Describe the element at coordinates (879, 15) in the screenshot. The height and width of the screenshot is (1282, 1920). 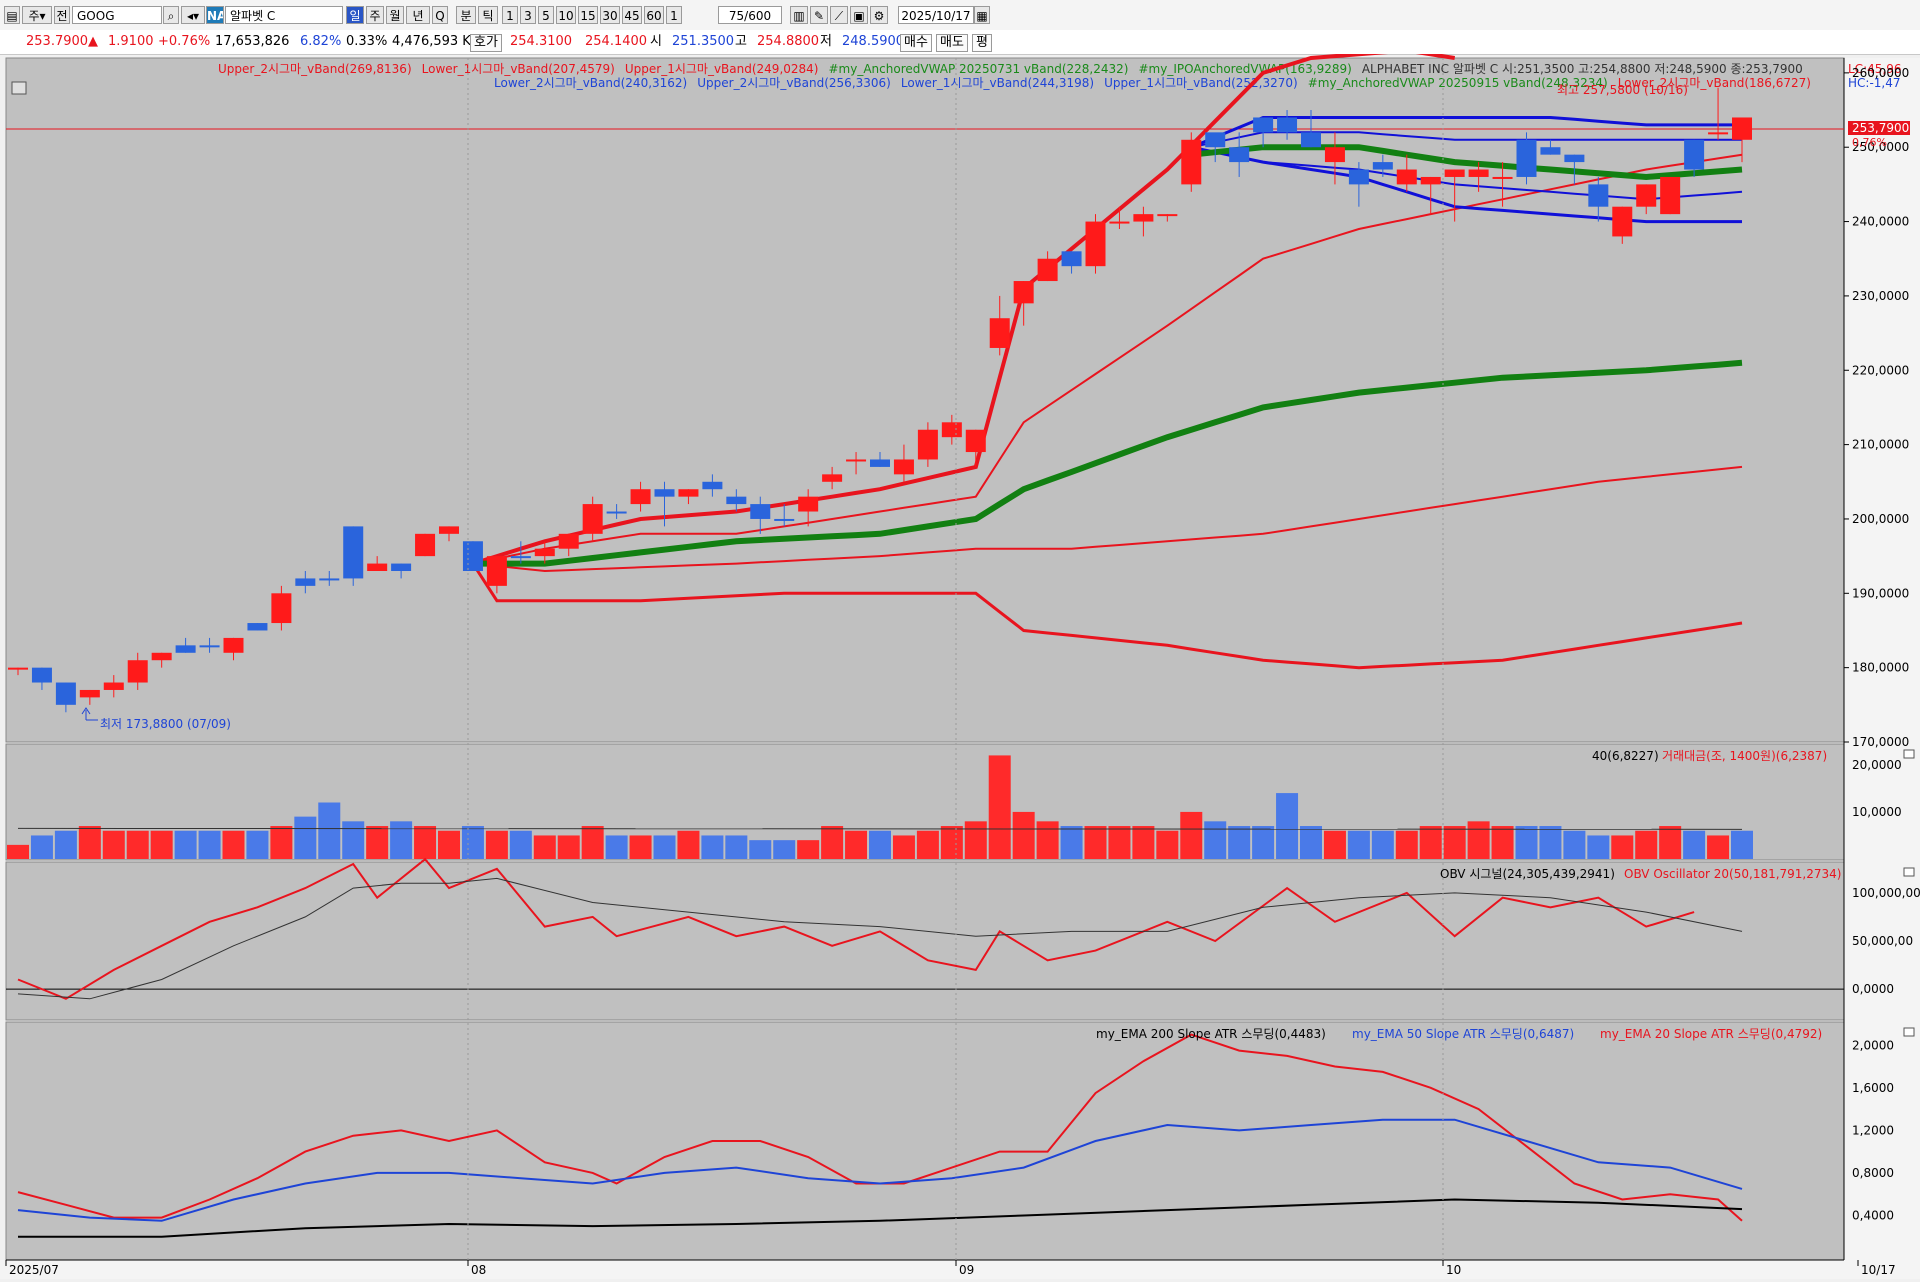
I see `gear-icon: ⚙` at that location.